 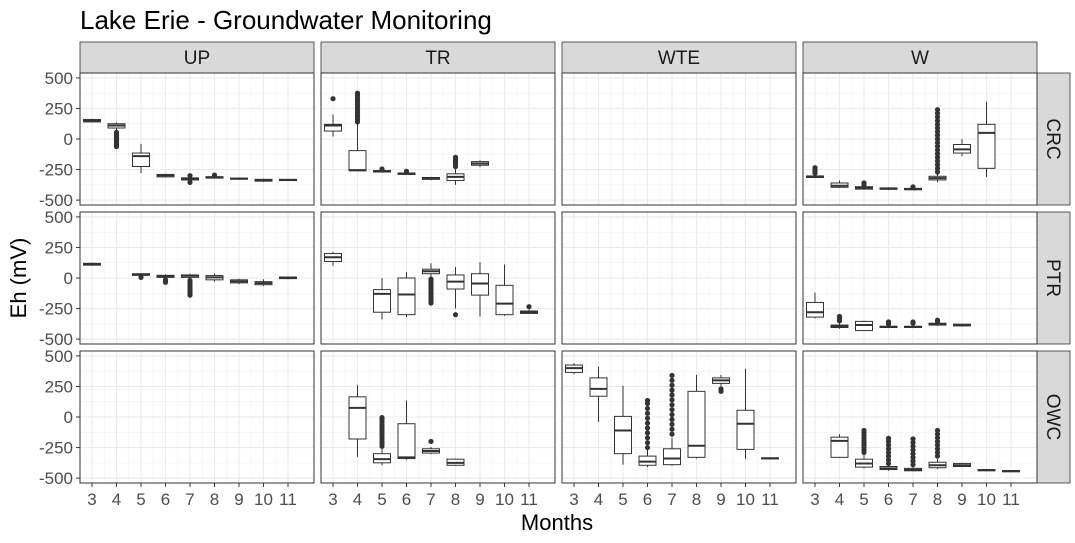 I want to click on facet-panel-owc-up, so click(x=197, y=417).